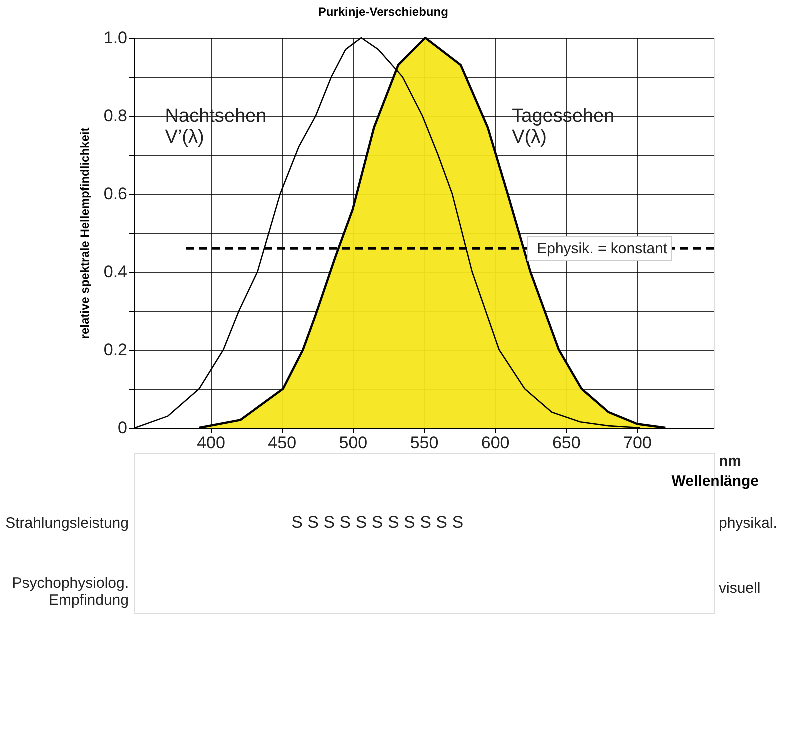  I want to click on x-tick-label: 450, so click(282, 443).